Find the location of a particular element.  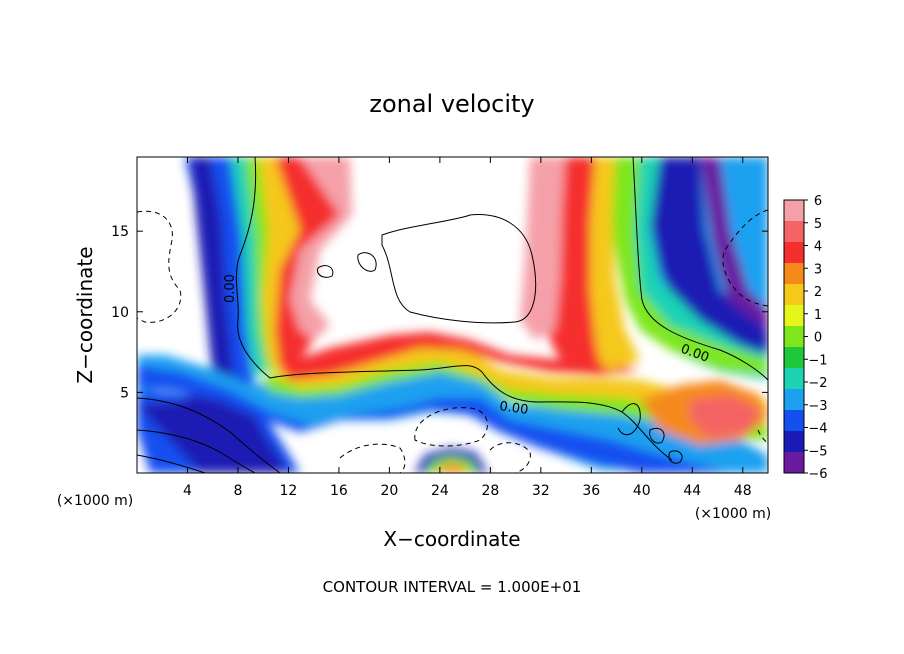

colorbar-label-4: 2 is located at coordinates (818, 292).